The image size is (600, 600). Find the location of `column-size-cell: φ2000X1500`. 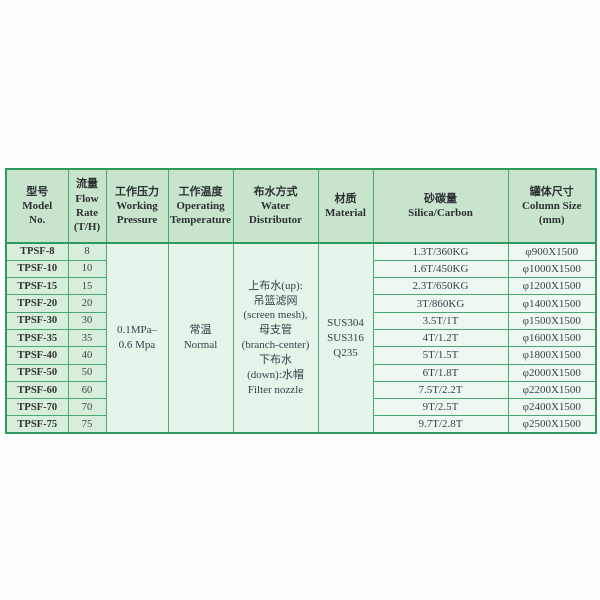

column-size-cell: φ2000X1500 is located at coordinates (552, 372).